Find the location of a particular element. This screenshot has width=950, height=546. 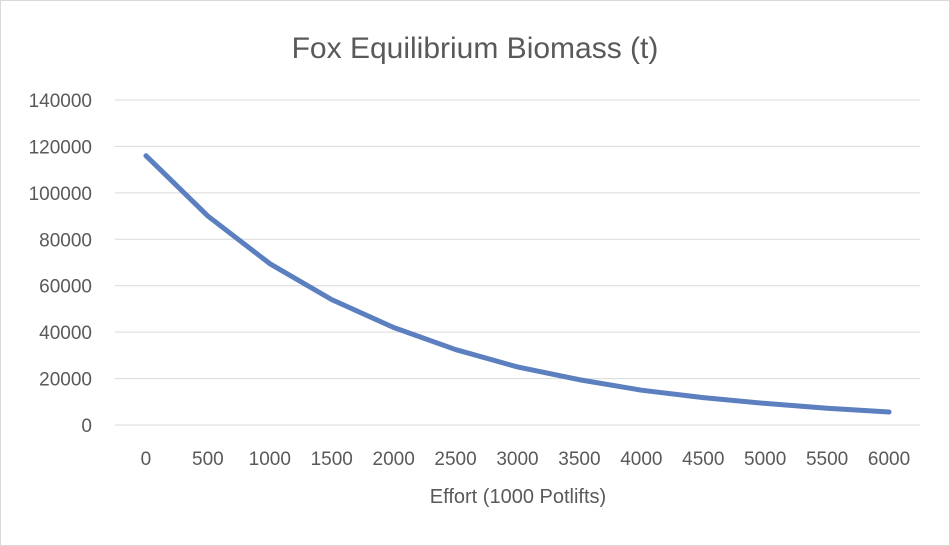

y-tick-label: 60000 is located at coordinates (65, 287).